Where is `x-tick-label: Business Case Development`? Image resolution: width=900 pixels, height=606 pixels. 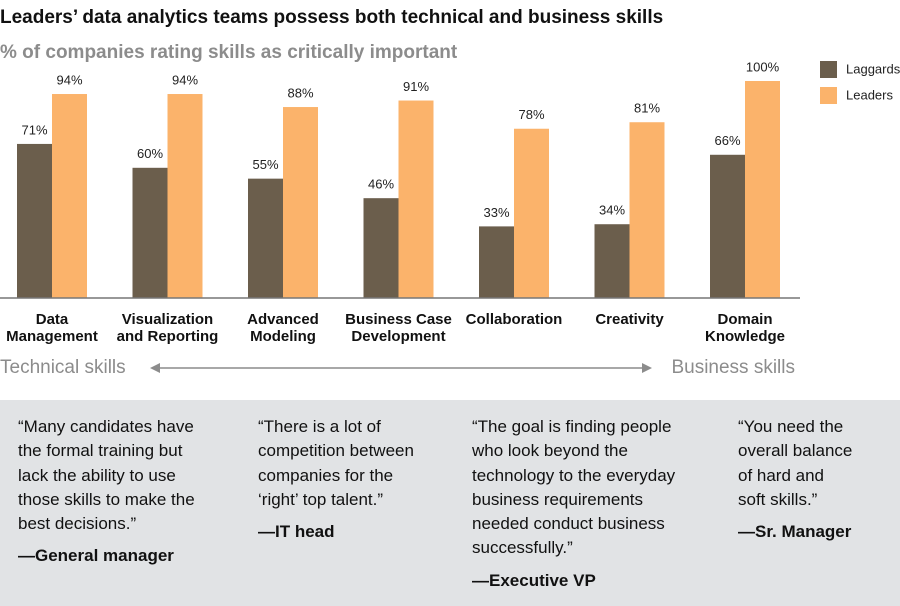
x-tick-label: Business Case Development is located at coordinates (398, 328).